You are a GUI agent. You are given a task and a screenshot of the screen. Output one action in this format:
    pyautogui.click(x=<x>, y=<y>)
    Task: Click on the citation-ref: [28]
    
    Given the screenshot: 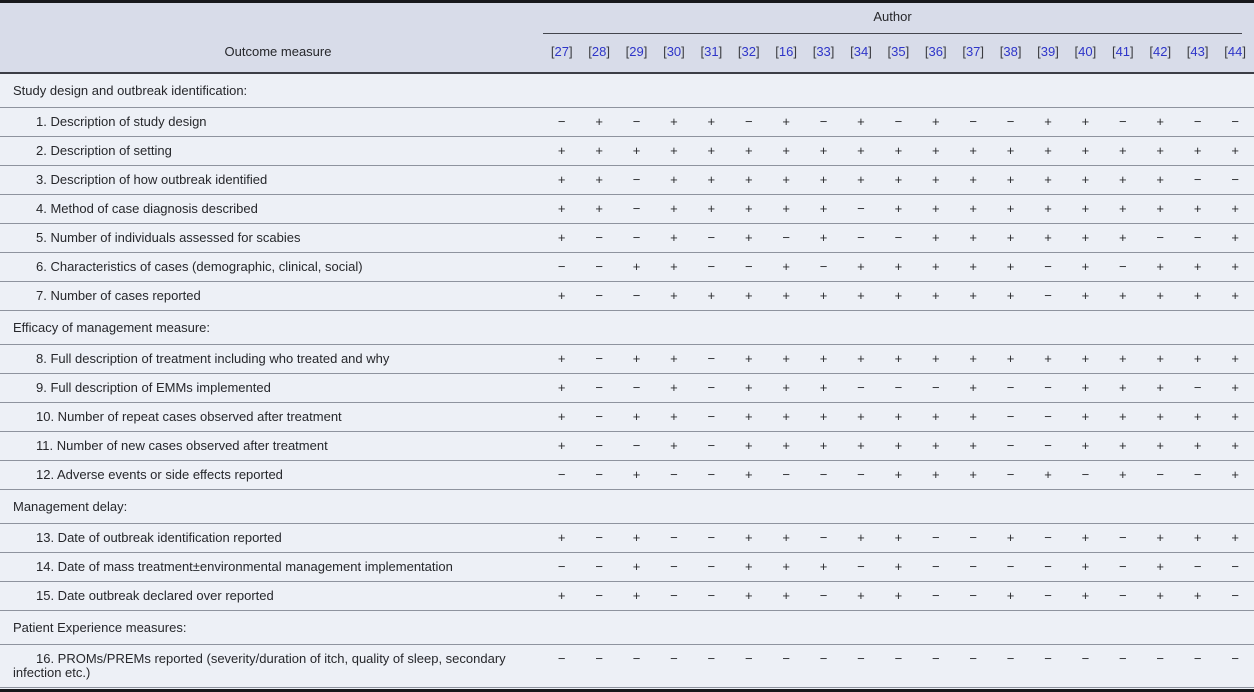 What is the action you would take?
    pyautogui.click(x=599, y=51)
    